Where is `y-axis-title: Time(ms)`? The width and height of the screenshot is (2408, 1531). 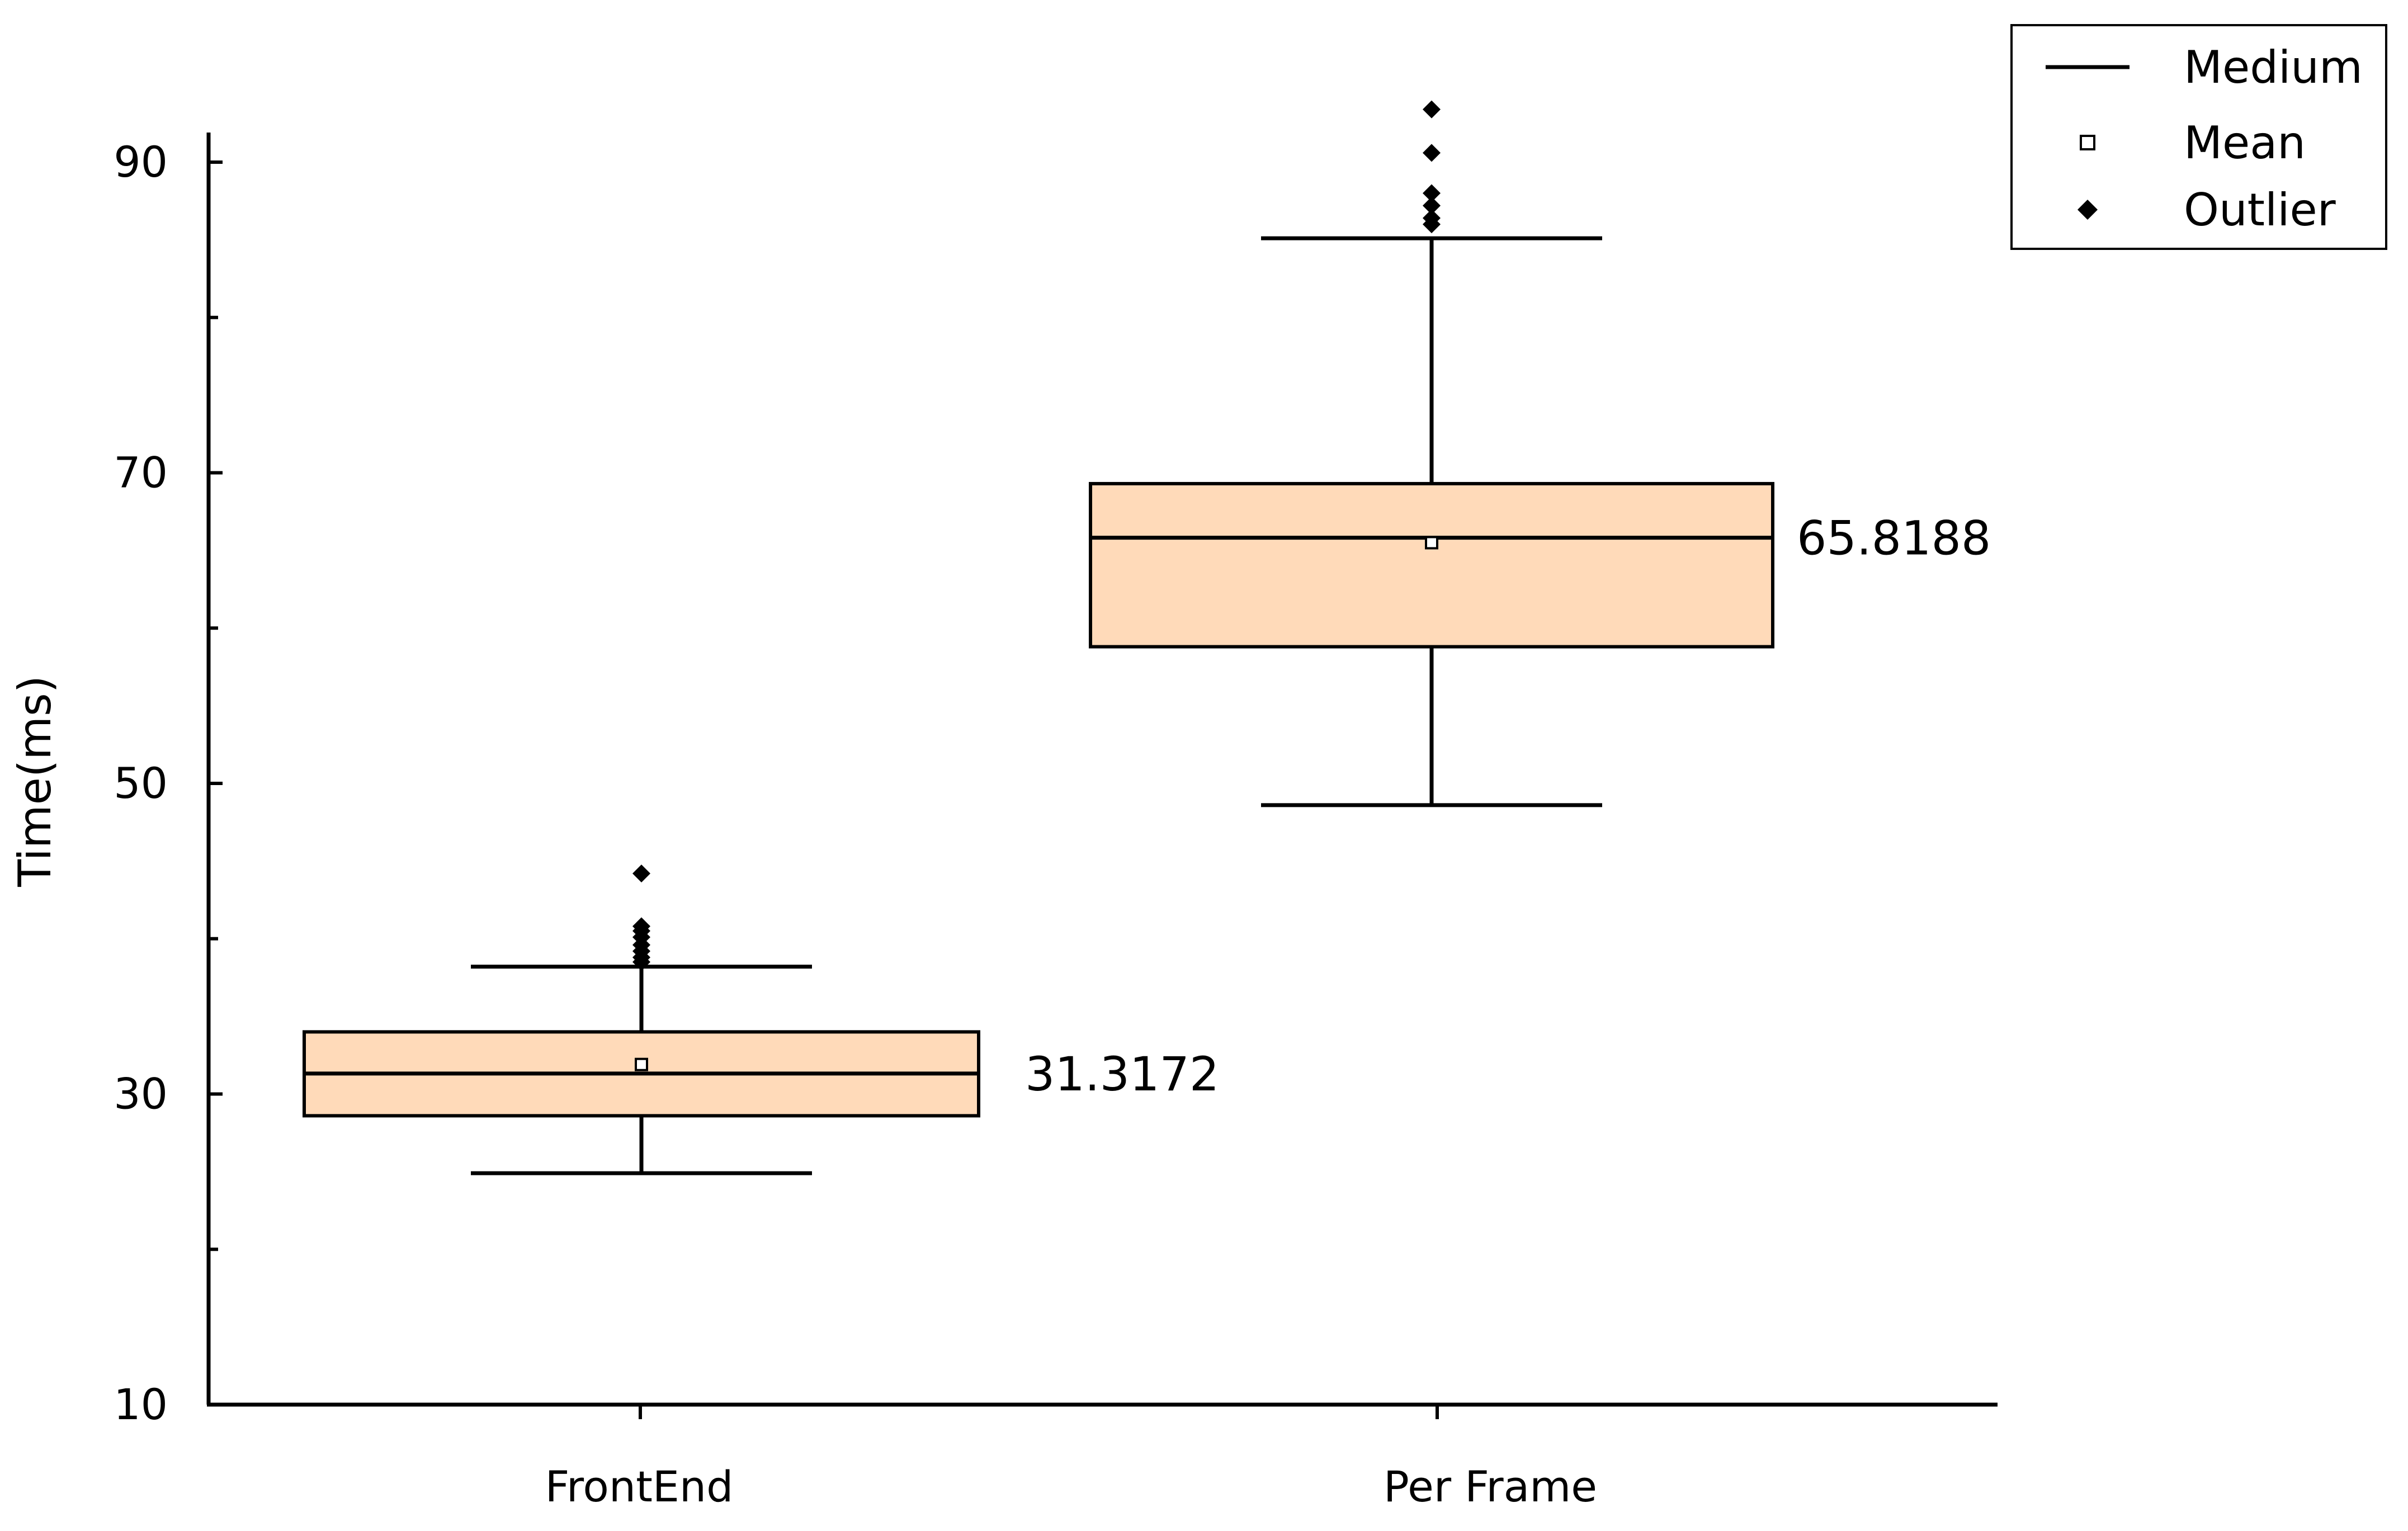
y-axis-title: Time(ms) is located at coordinates (35, 781).